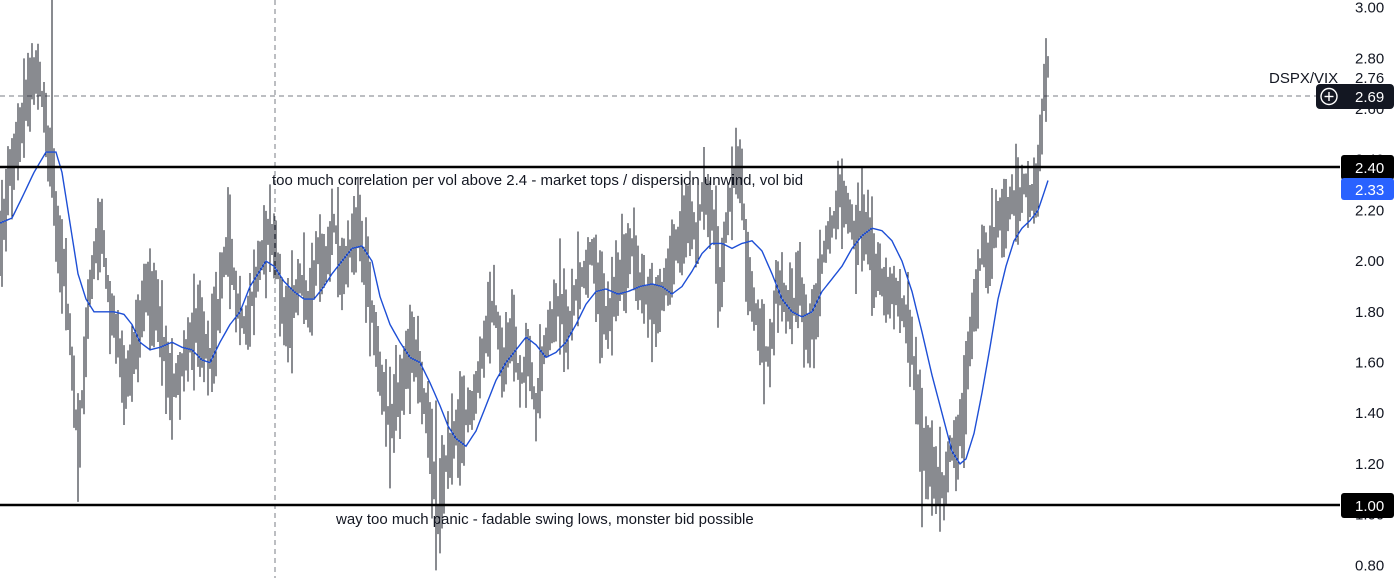  What do you see at coordinates (1369, 464) in the screenshot?
I see `y-tick-label: 1.20` at bounding box center [1369, 464].